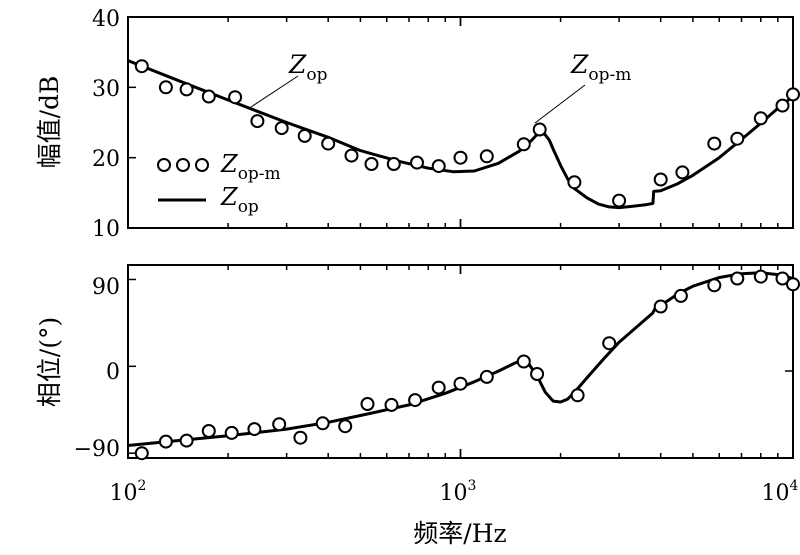  What do you see at coordinates (113, 372) in the screenshot?
I see `phase-y-tick-label: 0` at bounding box center [113, 372].